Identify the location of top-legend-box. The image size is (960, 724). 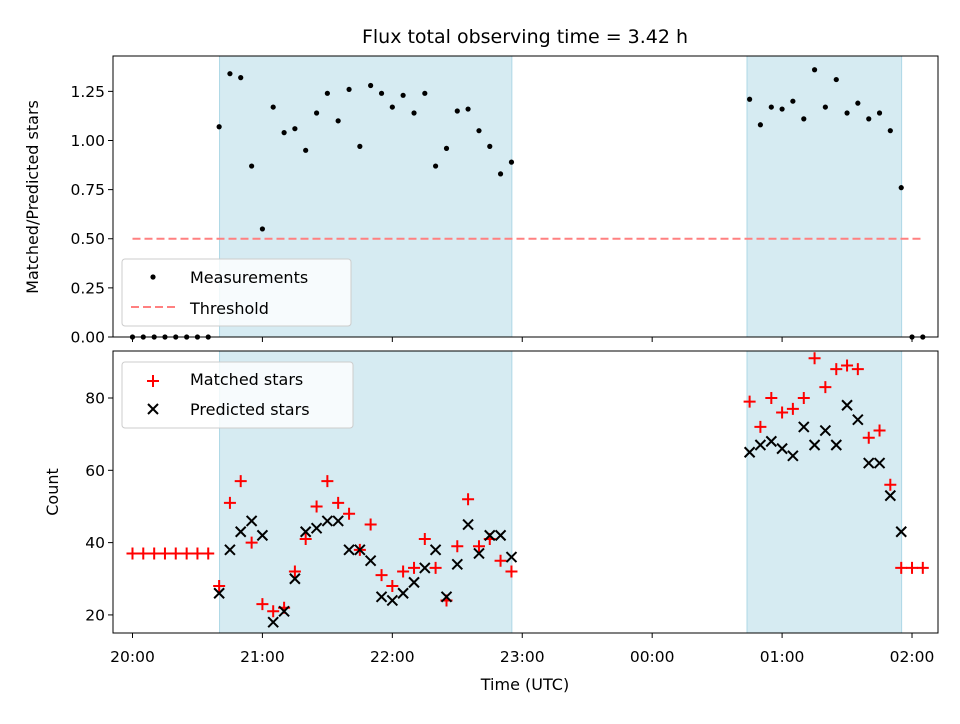
(236, 292).